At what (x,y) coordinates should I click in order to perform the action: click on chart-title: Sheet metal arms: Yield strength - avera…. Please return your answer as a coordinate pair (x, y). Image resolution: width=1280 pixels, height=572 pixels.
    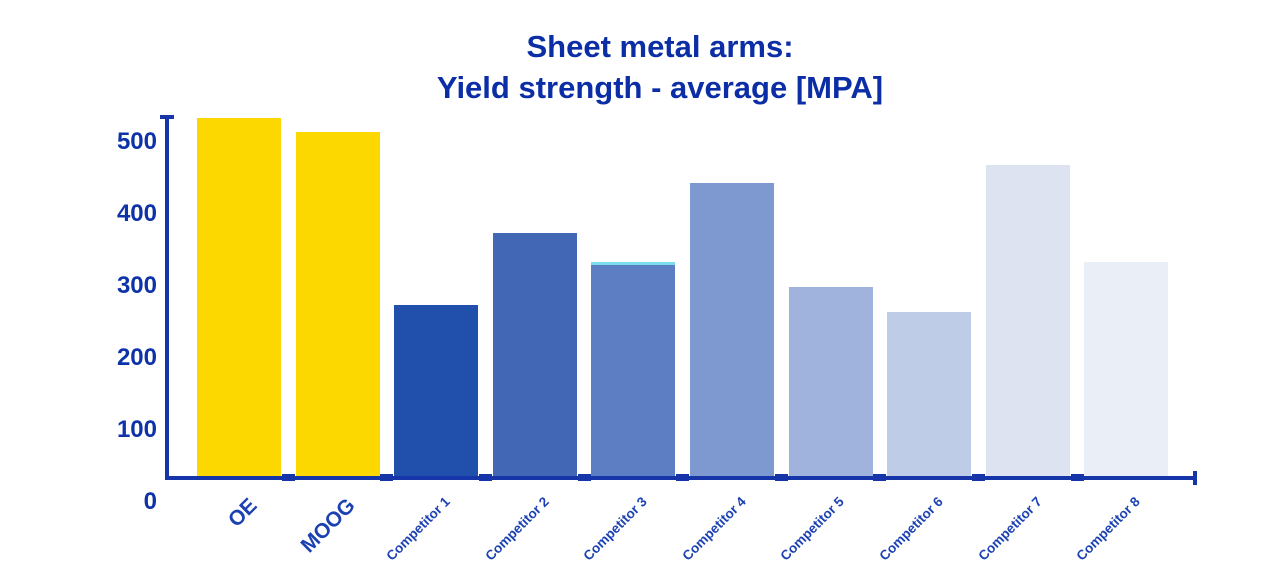
    Looking at the image, I should click on (660, 67).